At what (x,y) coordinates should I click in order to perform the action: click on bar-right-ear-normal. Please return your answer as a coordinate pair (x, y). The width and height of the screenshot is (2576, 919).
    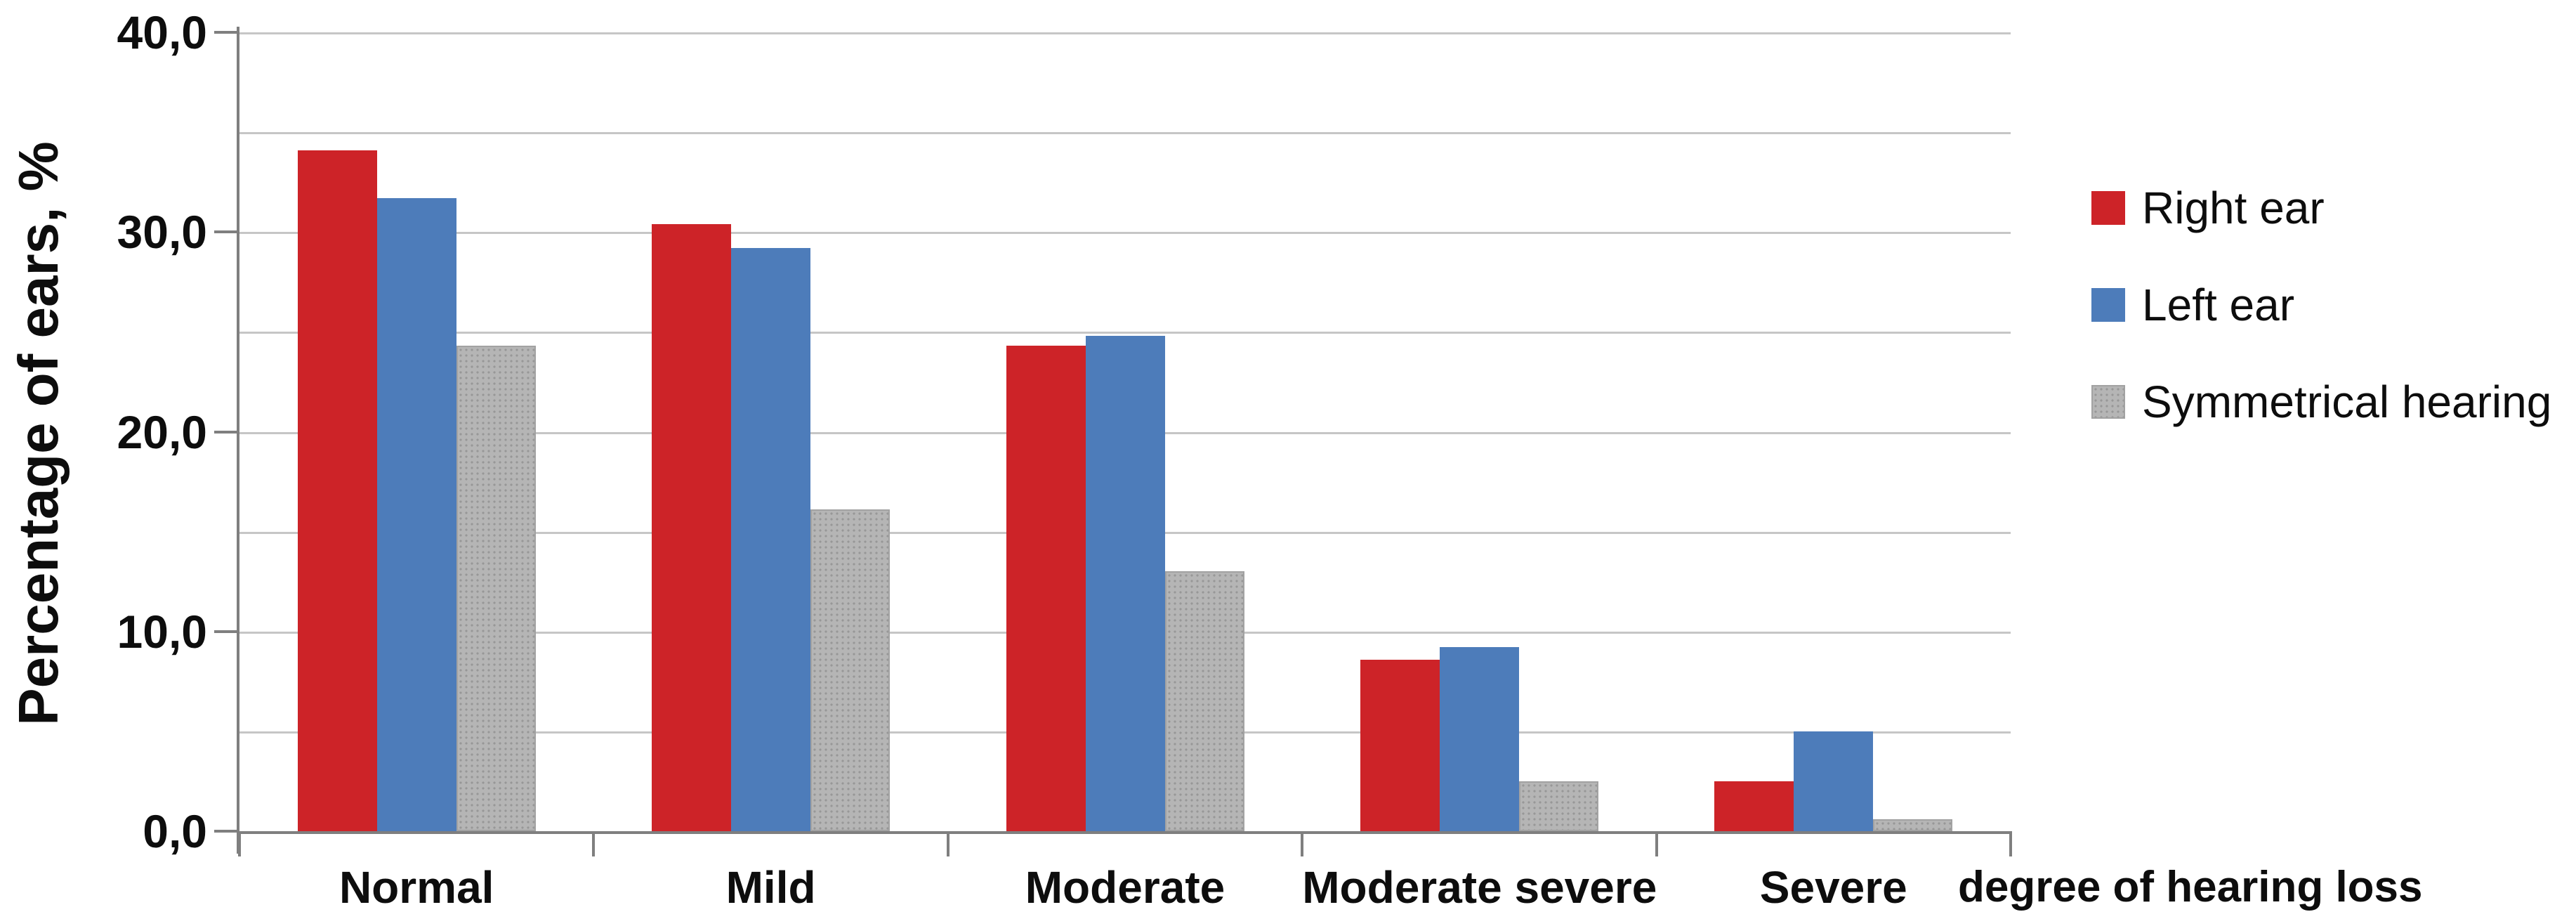
    Looking at the image, I should click on (337, 490).